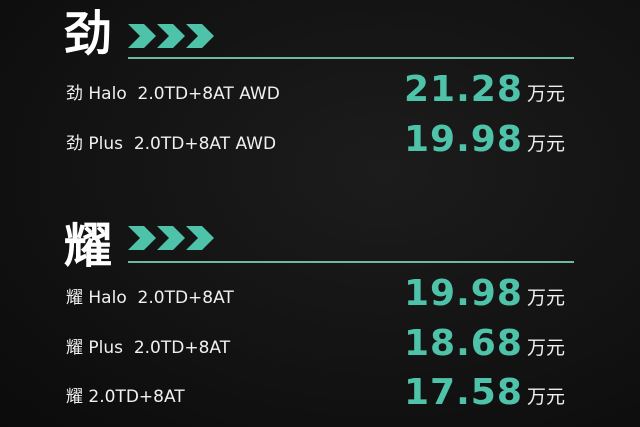 Image resolution: width=640 pixels, height=427 pixels. Describe the element at coordinates (320, 89) in the screenshot. I see `price-row: 劲 Halo 2.0TD+8AT AWD 21.28 万元` at that location.